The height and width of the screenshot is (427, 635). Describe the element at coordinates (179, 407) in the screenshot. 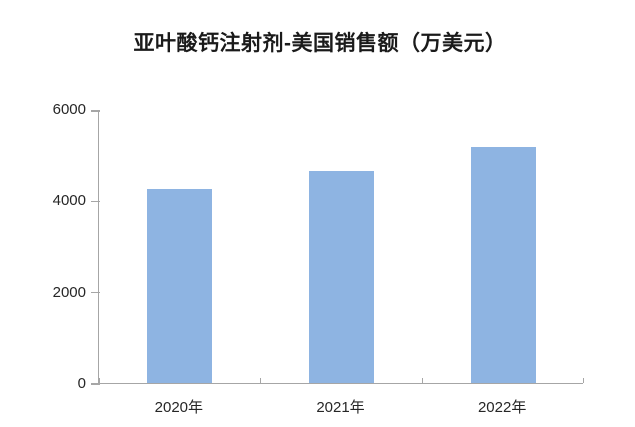

I see `x-axis-category-label: 2020年` at that location.